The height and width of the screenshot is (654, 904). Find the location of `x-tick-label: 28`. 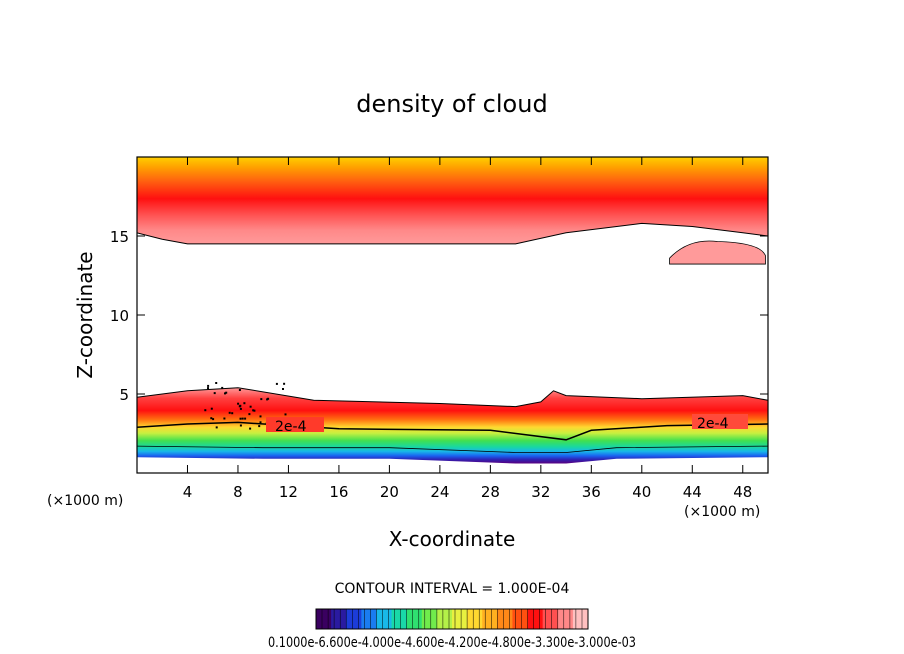

x-tick-label: 28 is located at coordinates (490, 492).